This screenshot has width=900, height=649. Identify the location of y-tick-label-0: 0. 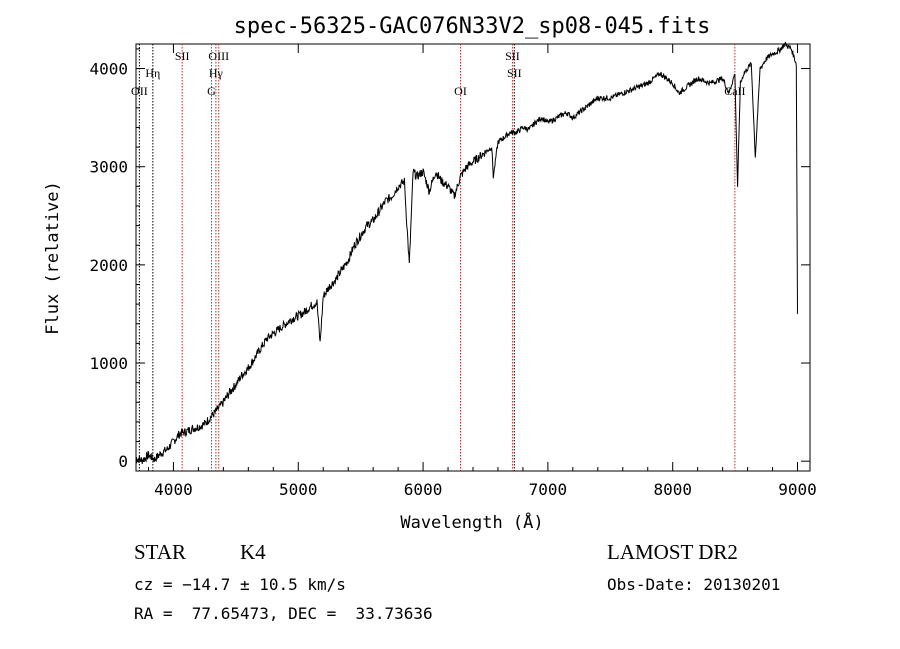
(123, 461).